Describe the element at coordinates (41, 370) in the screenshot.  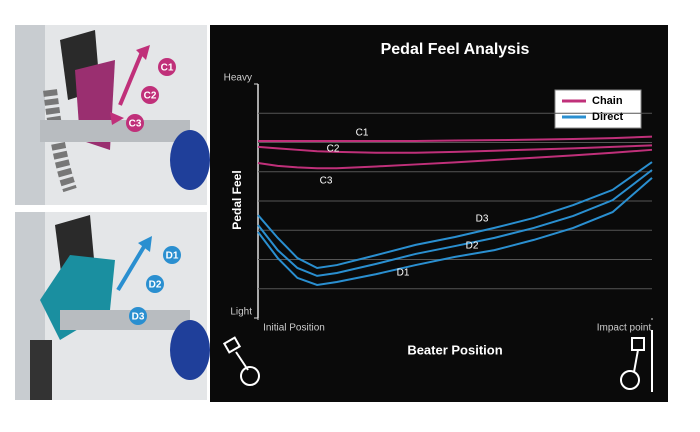
I see `rod` at that location.